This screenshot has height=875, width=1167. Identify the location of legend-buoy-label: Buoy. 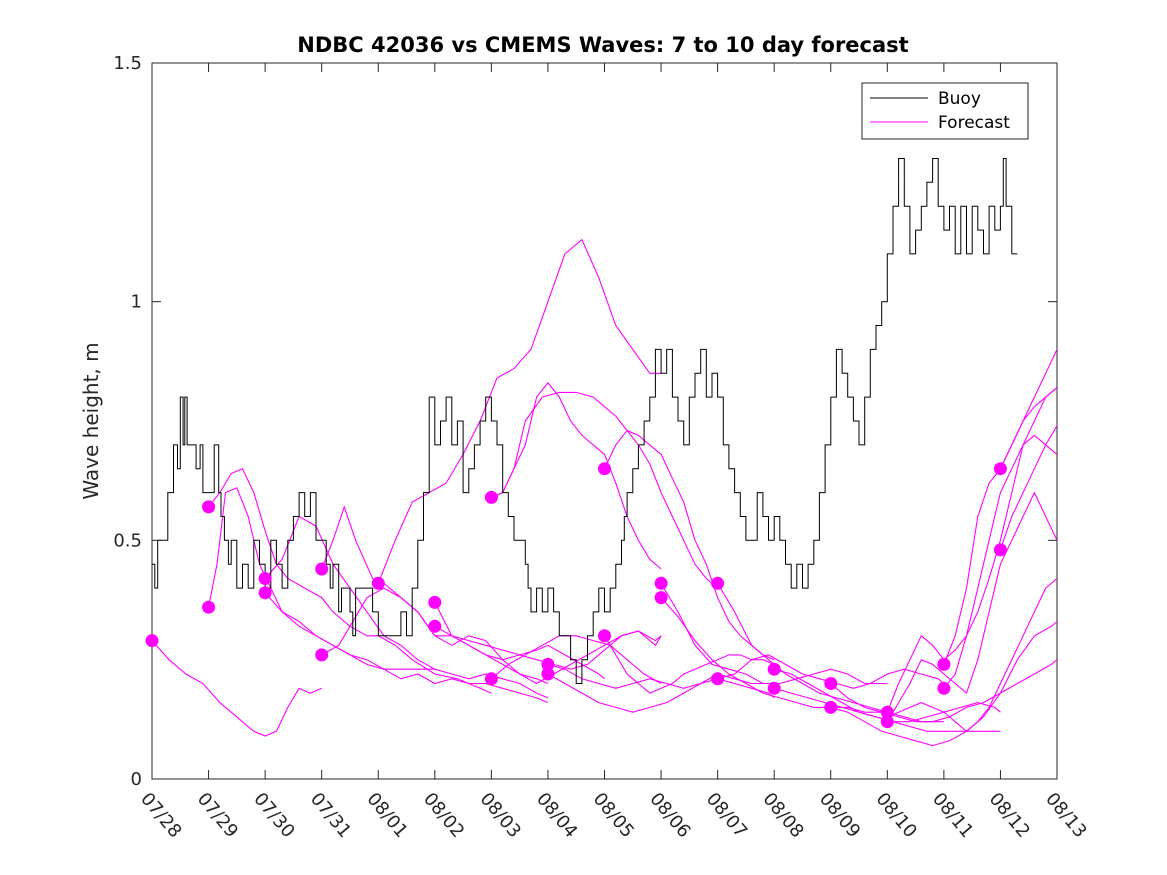
(959, 99).